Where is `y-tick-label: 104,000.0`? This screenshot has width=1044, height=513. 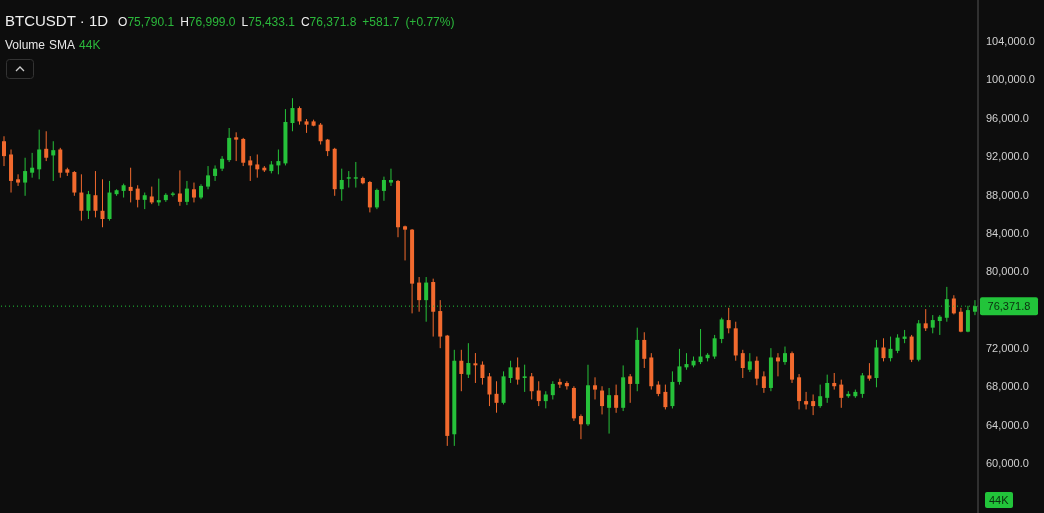
y-tick-label: 104,000.0 is located at coordinates (1010, 41).